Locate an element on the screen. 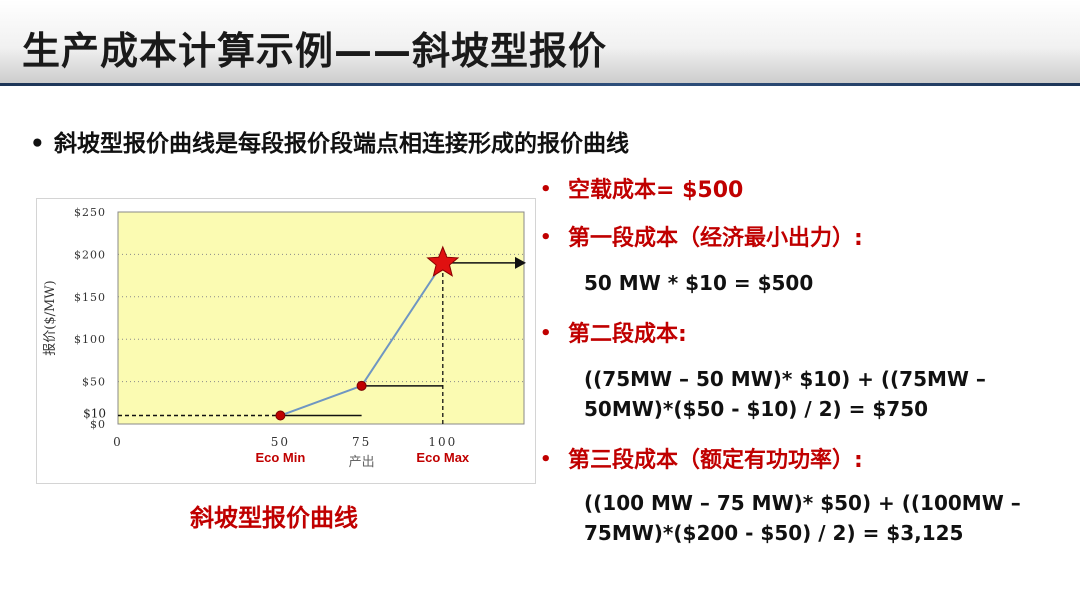 Image resolution: width=1080 pixels, height=600 pixels. segment2-item: • 第二段成本: is located at coordinates (613, 332).